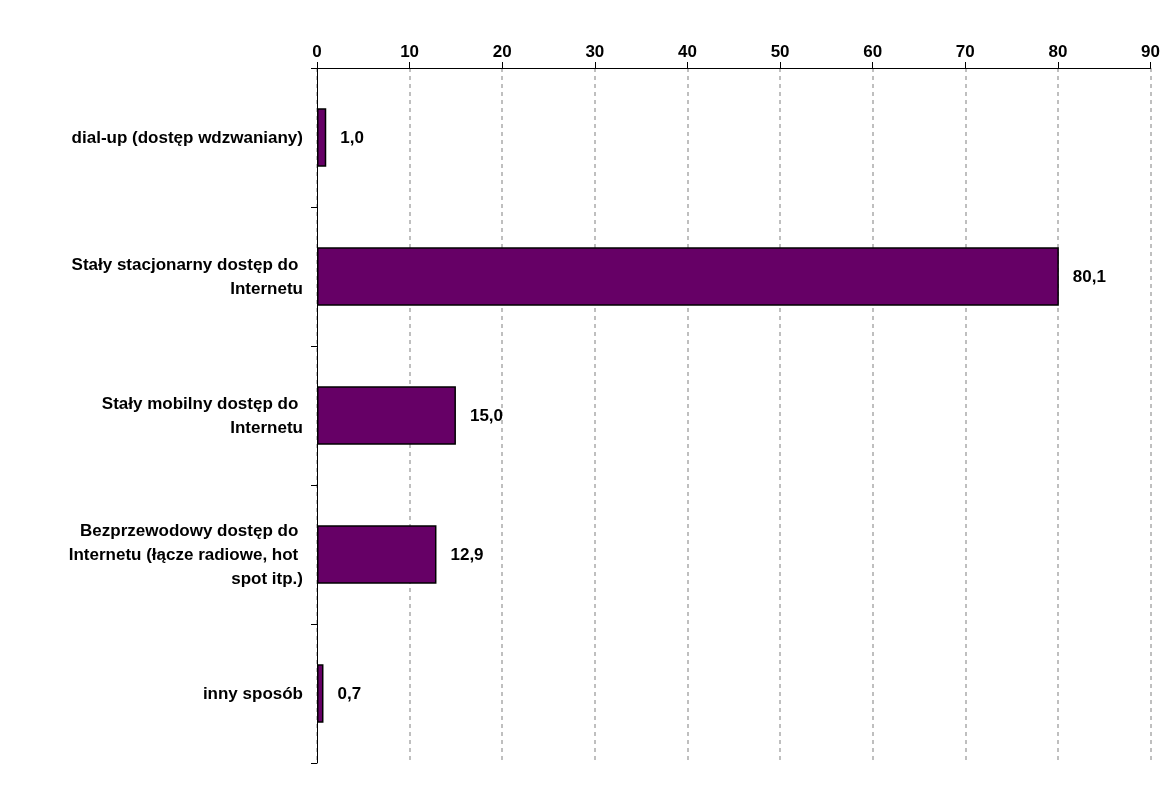 This screenshot has width=1171, height=801. I want to click on x-tick-label: 60, so click(873, 51).